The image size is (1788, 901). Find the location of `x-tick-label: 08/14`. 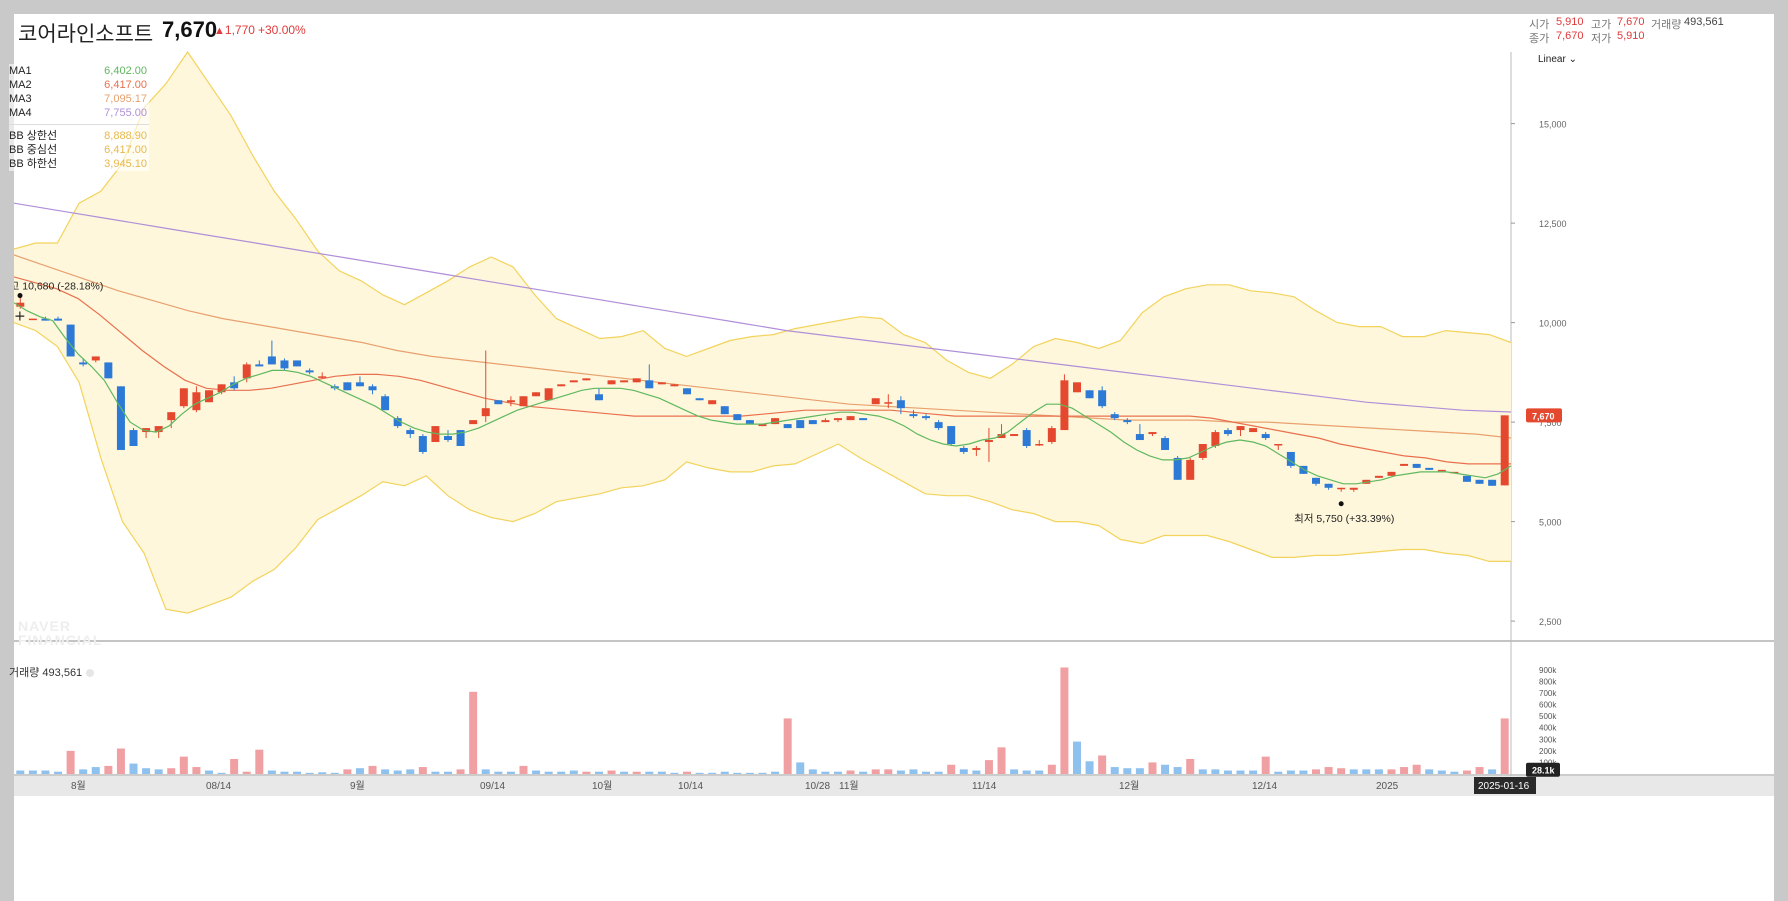

x-tick-label: 08/14 is located at coordinates (218, 786).